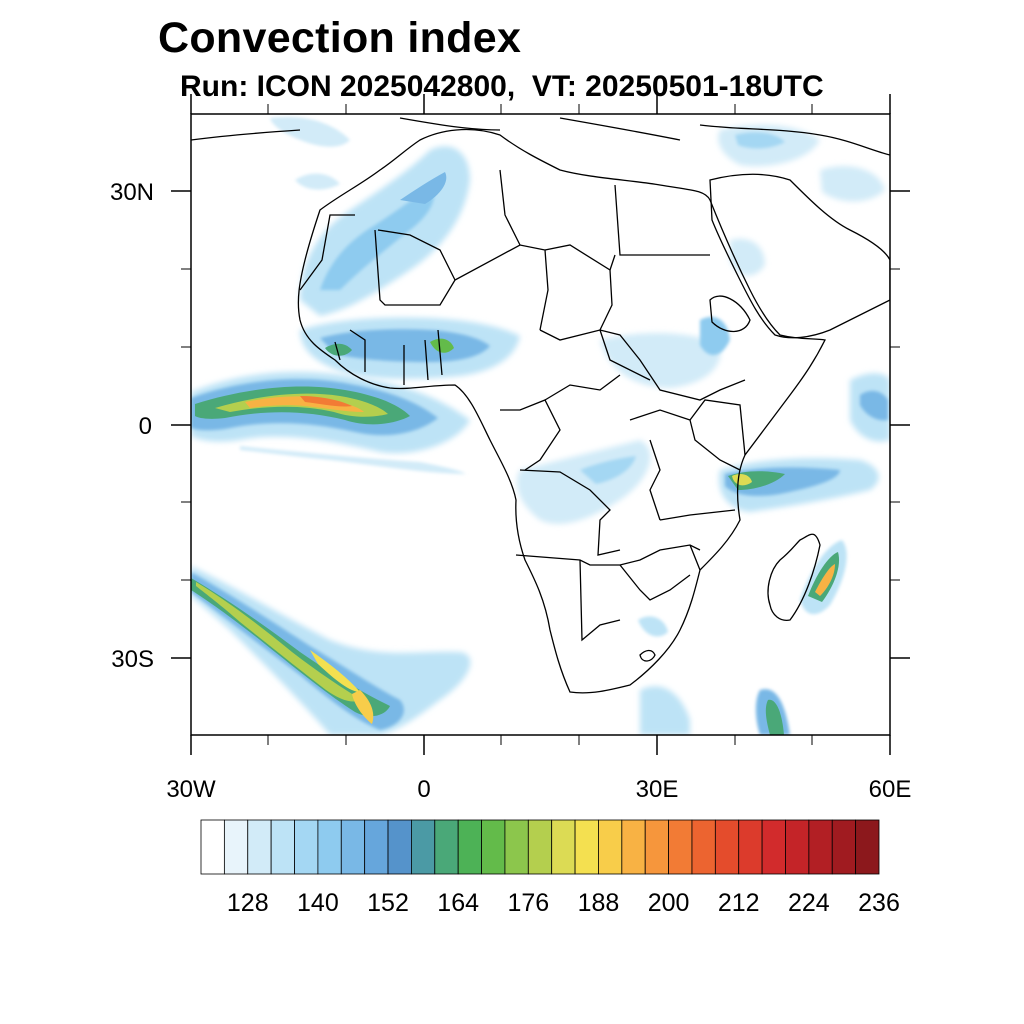 This screenshot has height=1024, width=1024. Describe the element at coordinates (248, 903) in the screenshot. I see `colorbar-label: 128` at that location.